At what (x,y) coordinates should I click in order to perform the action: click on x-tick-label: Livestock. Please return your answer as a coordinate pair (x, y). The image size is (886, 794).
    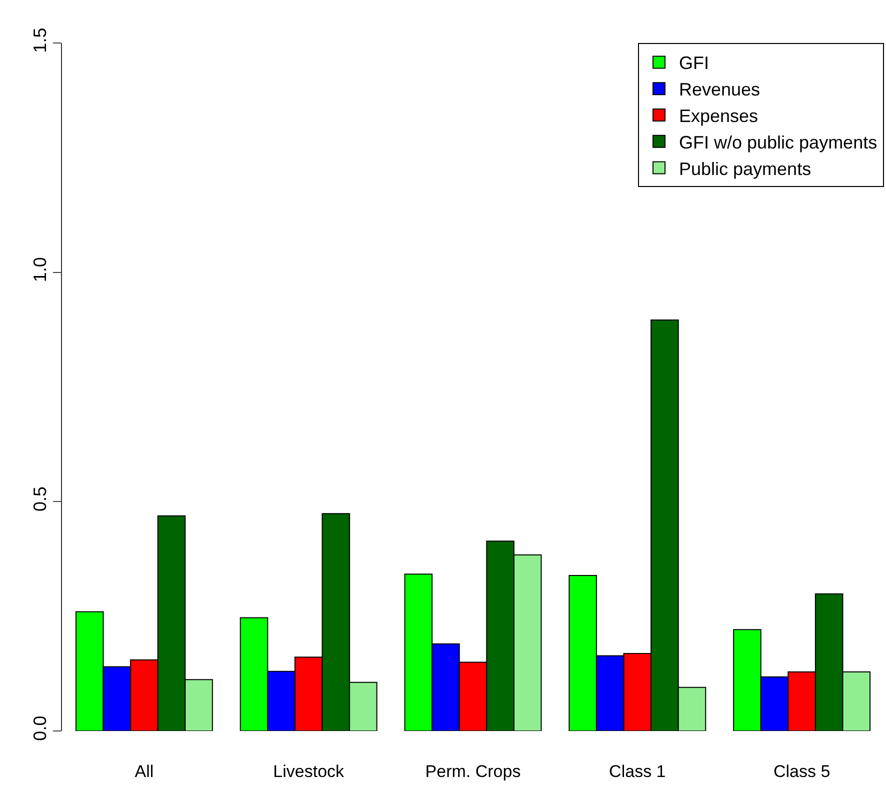
    Looking at the image, I should click on (309, 771).